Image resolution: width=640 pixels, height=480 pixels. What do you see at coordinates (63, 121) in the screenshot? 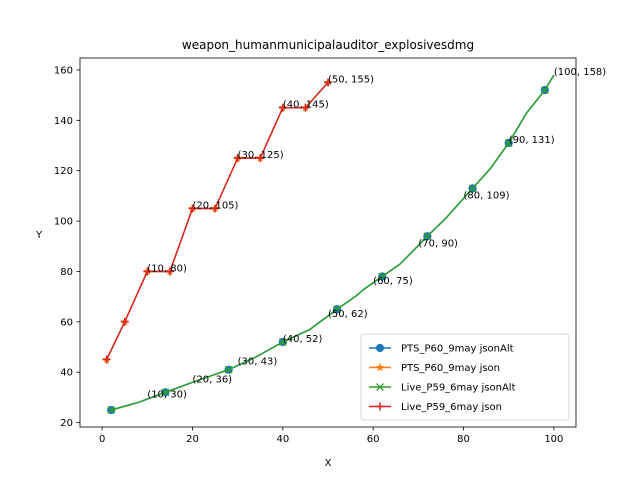
I see `y-tick-label: 140` at bounding box center [63, 121].